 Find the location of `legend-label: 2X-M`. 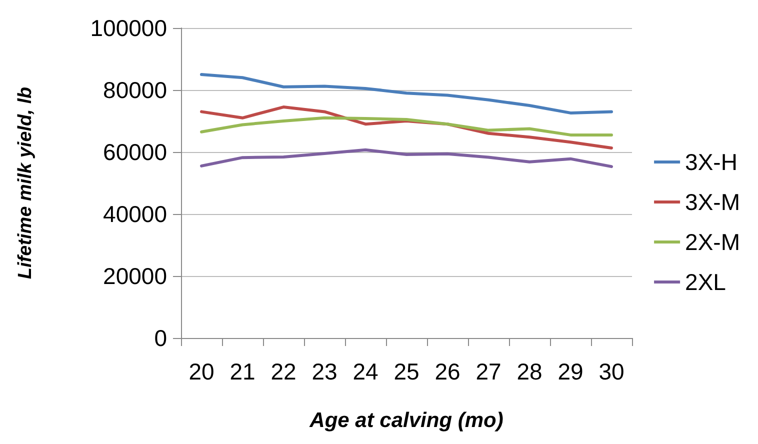

legend-label: 2X-M is located at coordinates (712, 242).